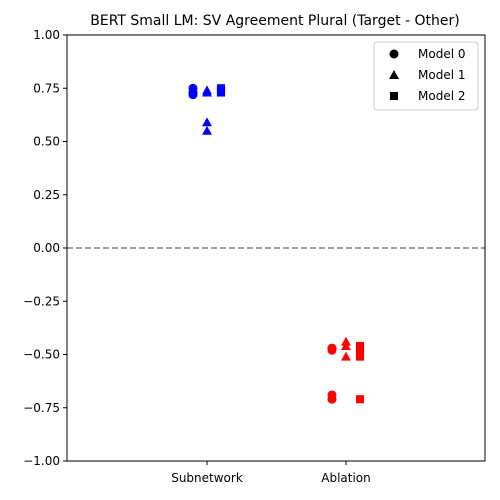  What do you see at coordinates (46, 142) in the screenshot?
I see `y-tick-label: 0.50` at bounding box center [46, 142].